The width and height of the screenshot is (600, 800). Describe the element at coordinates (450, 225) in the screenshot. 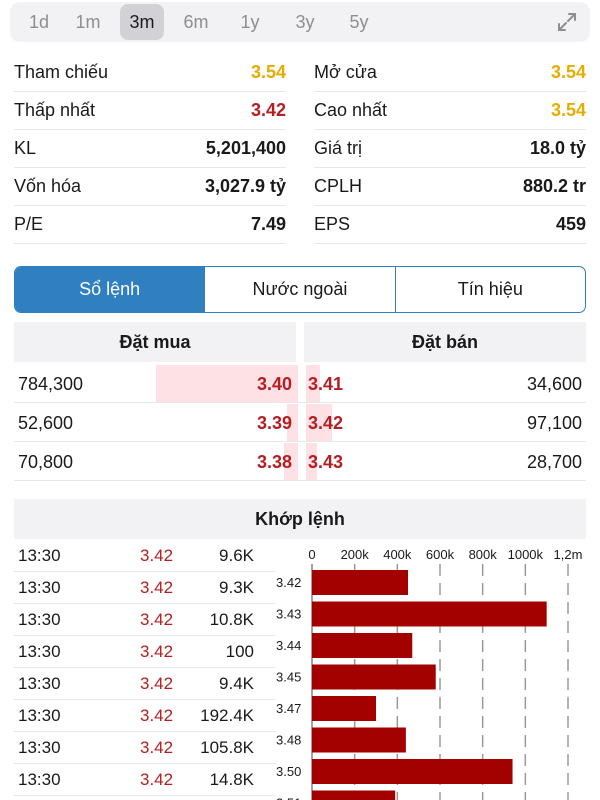

I see `stat-eps: EPS 459` at that location.